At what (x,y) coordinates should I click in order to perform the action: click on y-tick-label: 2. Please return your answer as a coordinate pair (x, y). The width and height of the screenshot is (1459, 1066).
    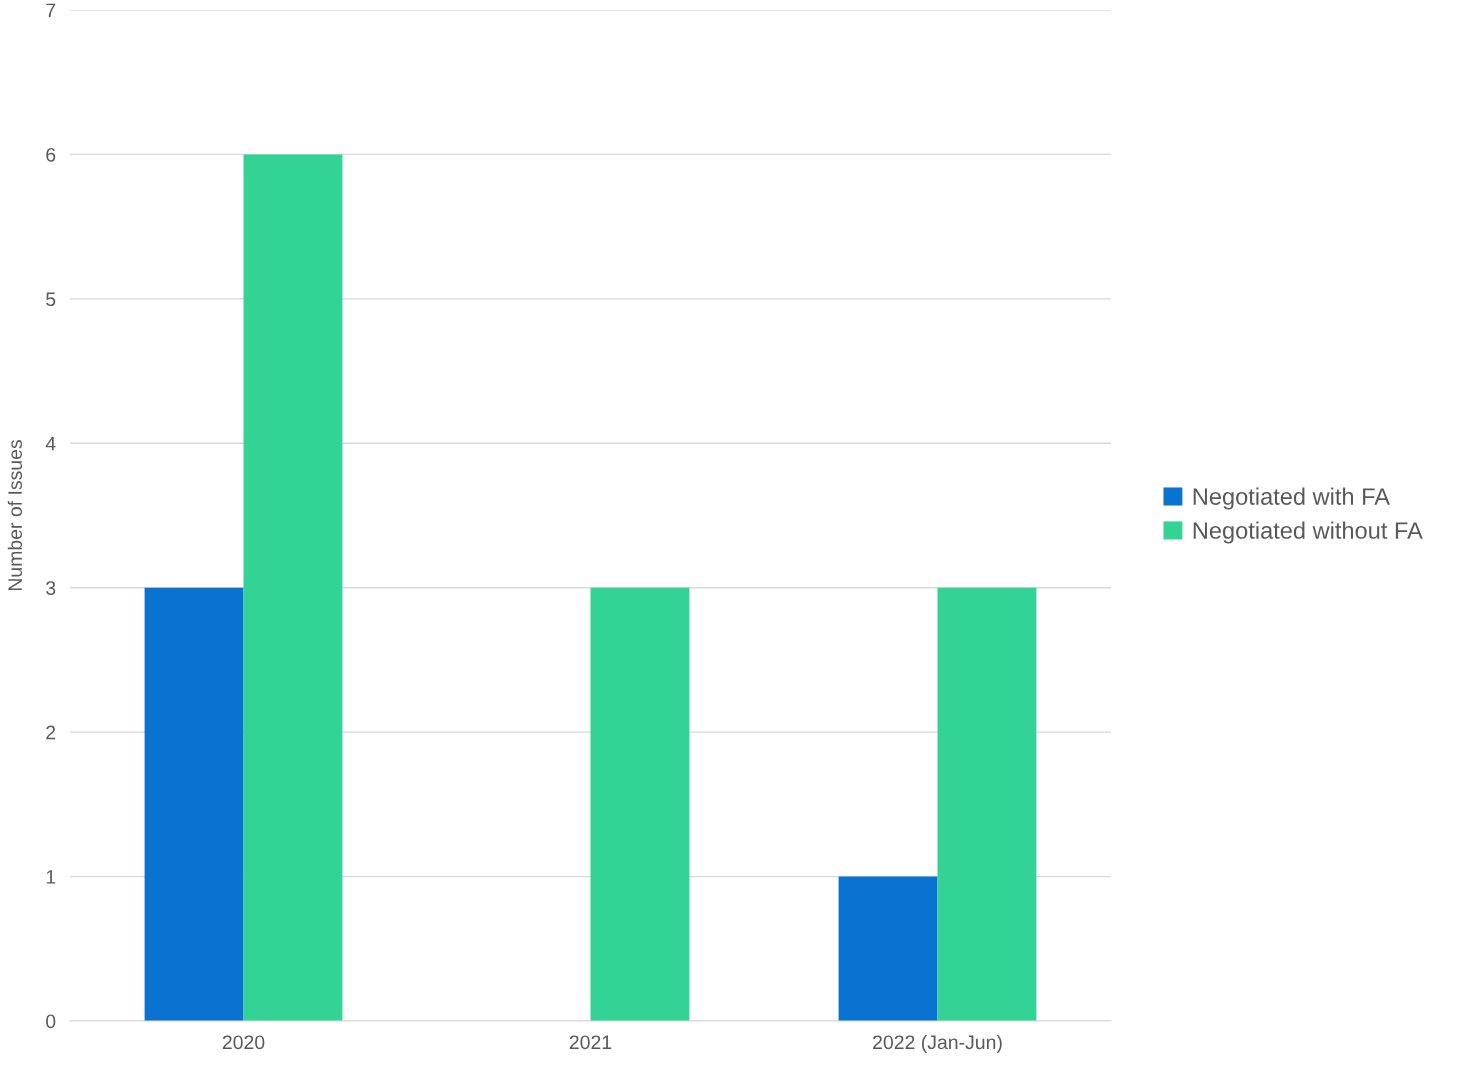
    Looking at the image, I should click on (51, 732).